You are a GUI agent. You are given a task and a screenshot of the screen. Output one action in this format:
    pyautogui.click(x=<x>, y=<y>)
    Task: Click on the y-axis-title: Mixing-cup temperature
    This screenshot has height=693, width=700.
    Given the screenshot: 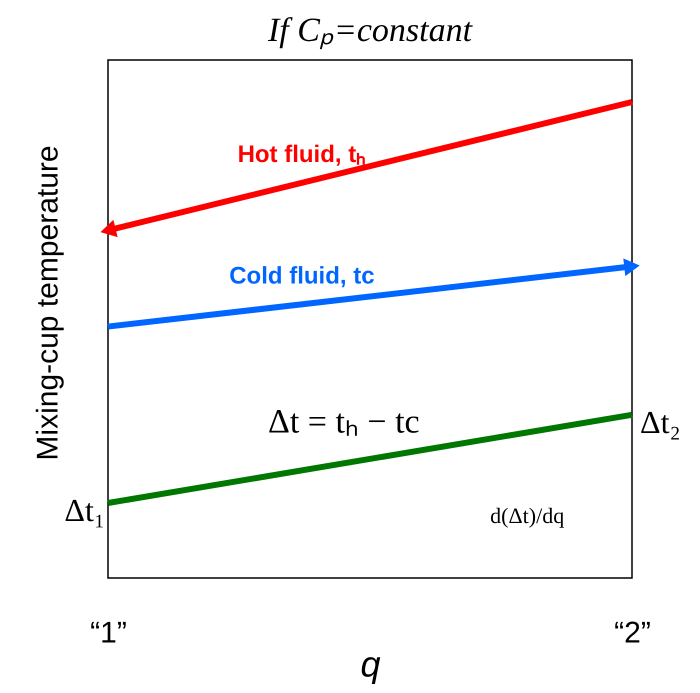 What is the action you would take?
    pyautogui.click(x=48, y=303)
    